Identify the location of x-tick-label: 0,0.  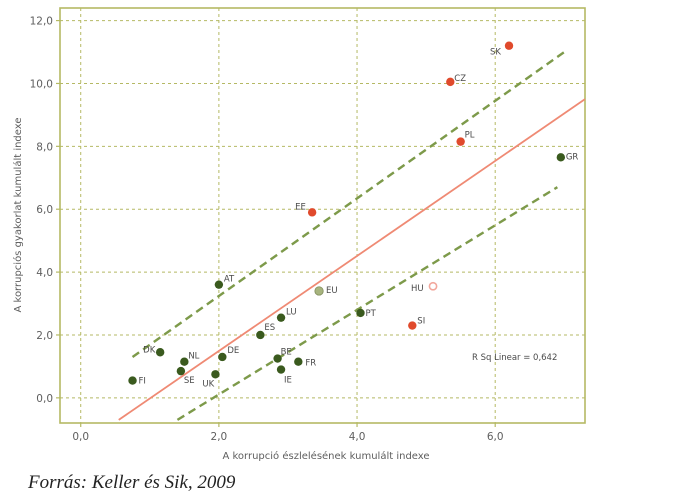
(80, 437).